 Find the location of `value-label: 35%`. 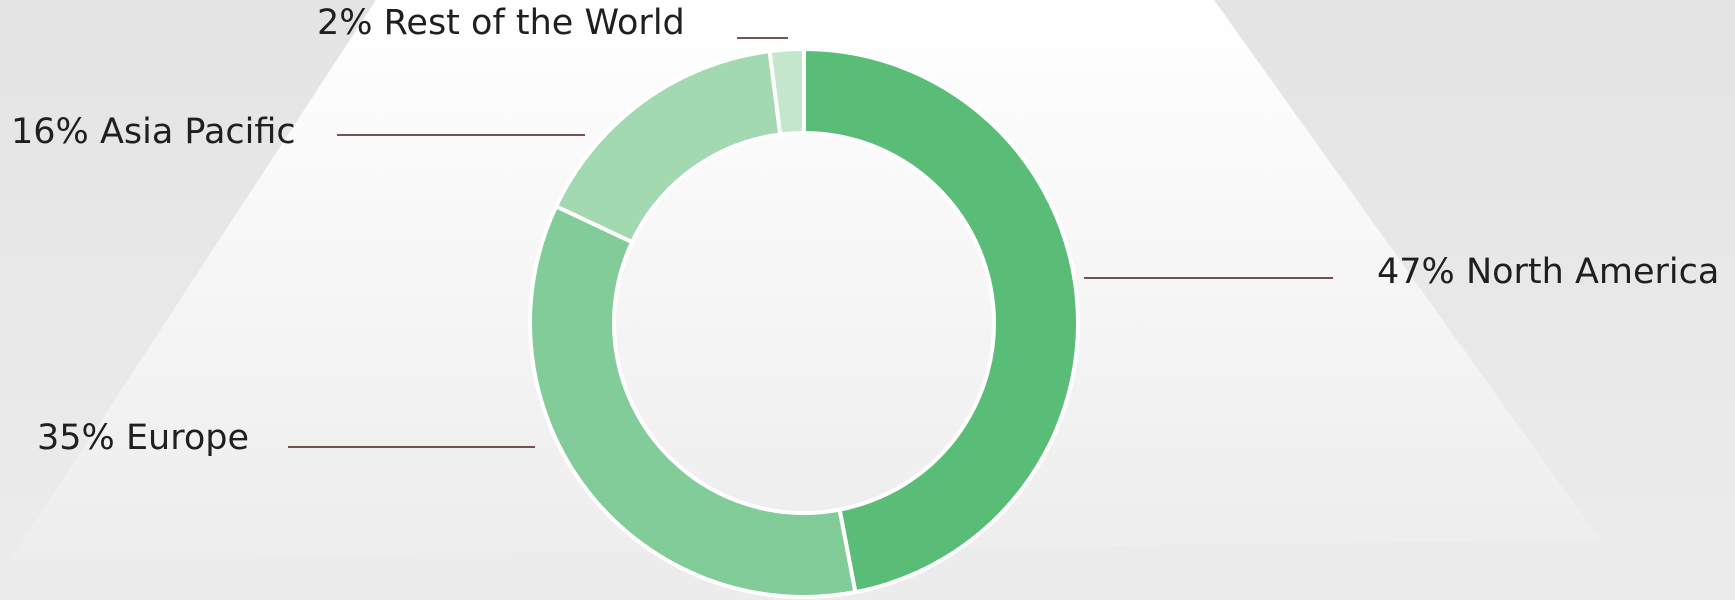

value-label: 35% is located at coordinates (76, 438).